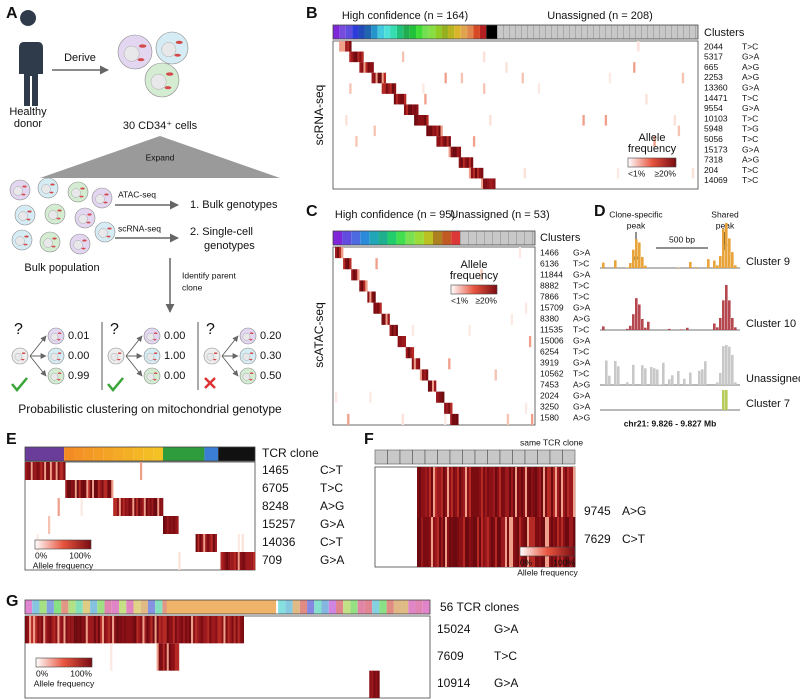 This screenshot has height=700, width=800. Describe the element at coordinates (560, 238) in the screenshot. I see `clusters-label: Clusters` at that location.